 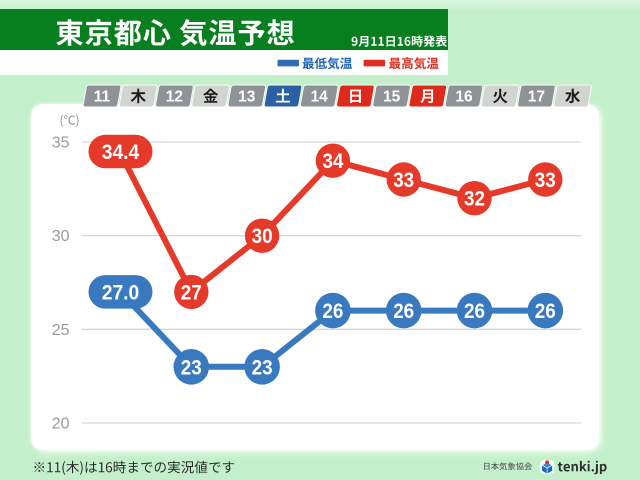 I want to click on svg-text: 14, so click(x=320, y=96).